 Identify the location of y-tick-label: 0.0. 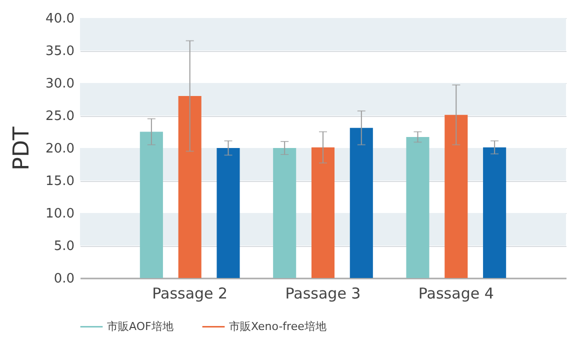
(64, 279).